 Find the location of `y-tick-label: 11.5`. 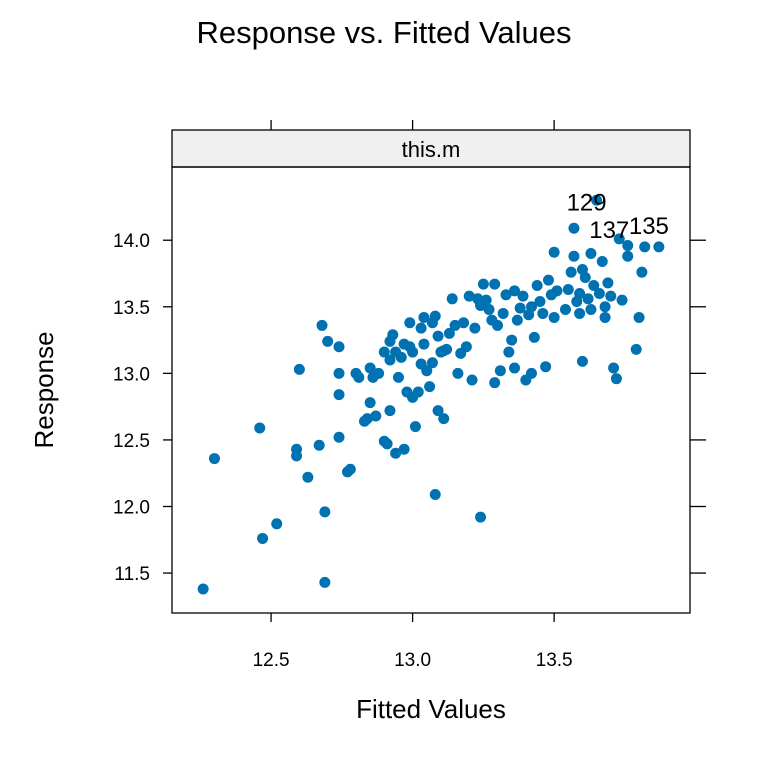

y-tick-label: 11.5 is located at coordinates (132, 574).